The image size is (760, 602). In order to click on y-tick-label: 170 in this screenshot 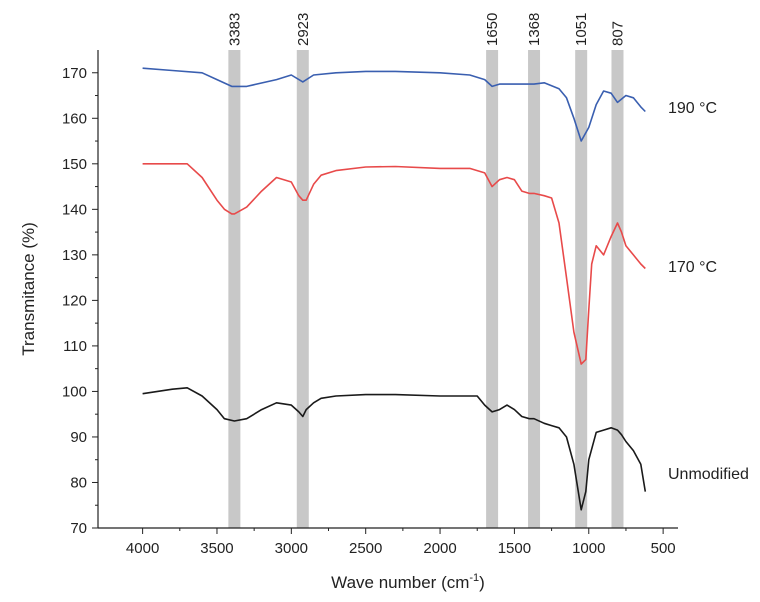, I will do `click(74, 73)`.